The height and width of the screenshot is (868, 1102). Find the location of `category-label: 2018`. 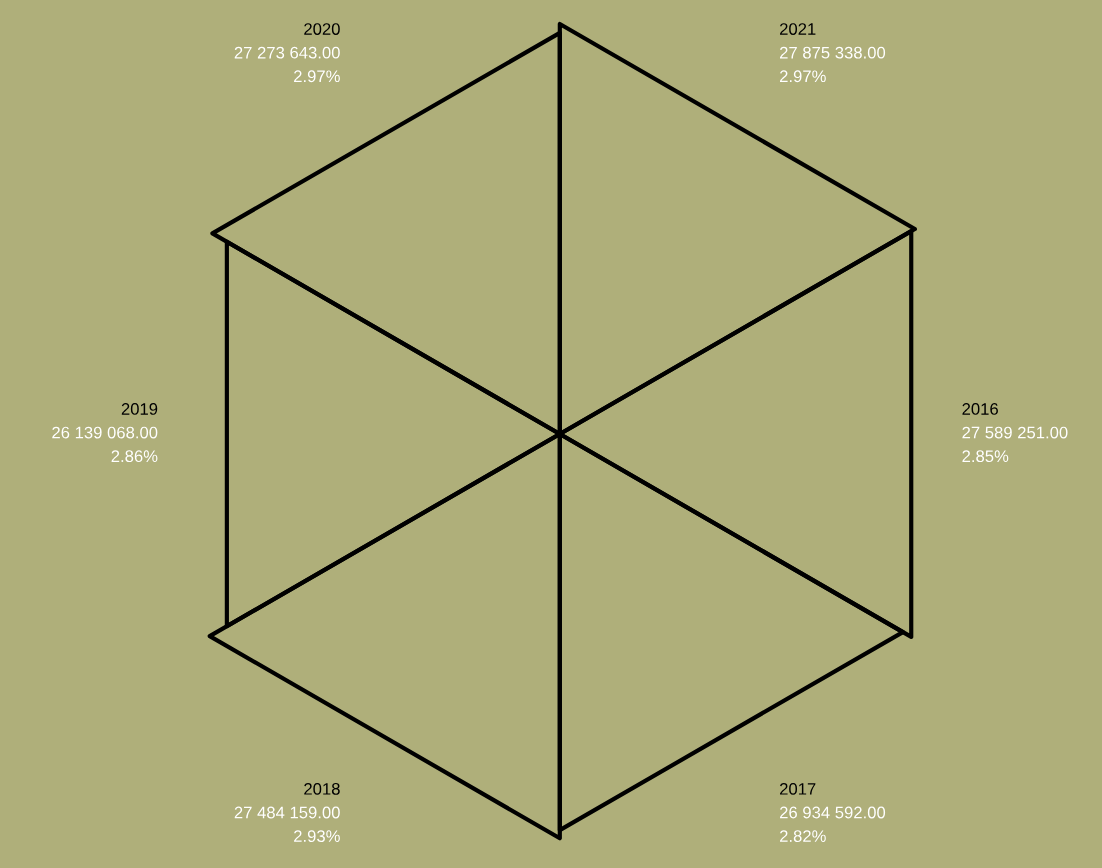

category-label: 2018 is located at coordinates (322, 788).